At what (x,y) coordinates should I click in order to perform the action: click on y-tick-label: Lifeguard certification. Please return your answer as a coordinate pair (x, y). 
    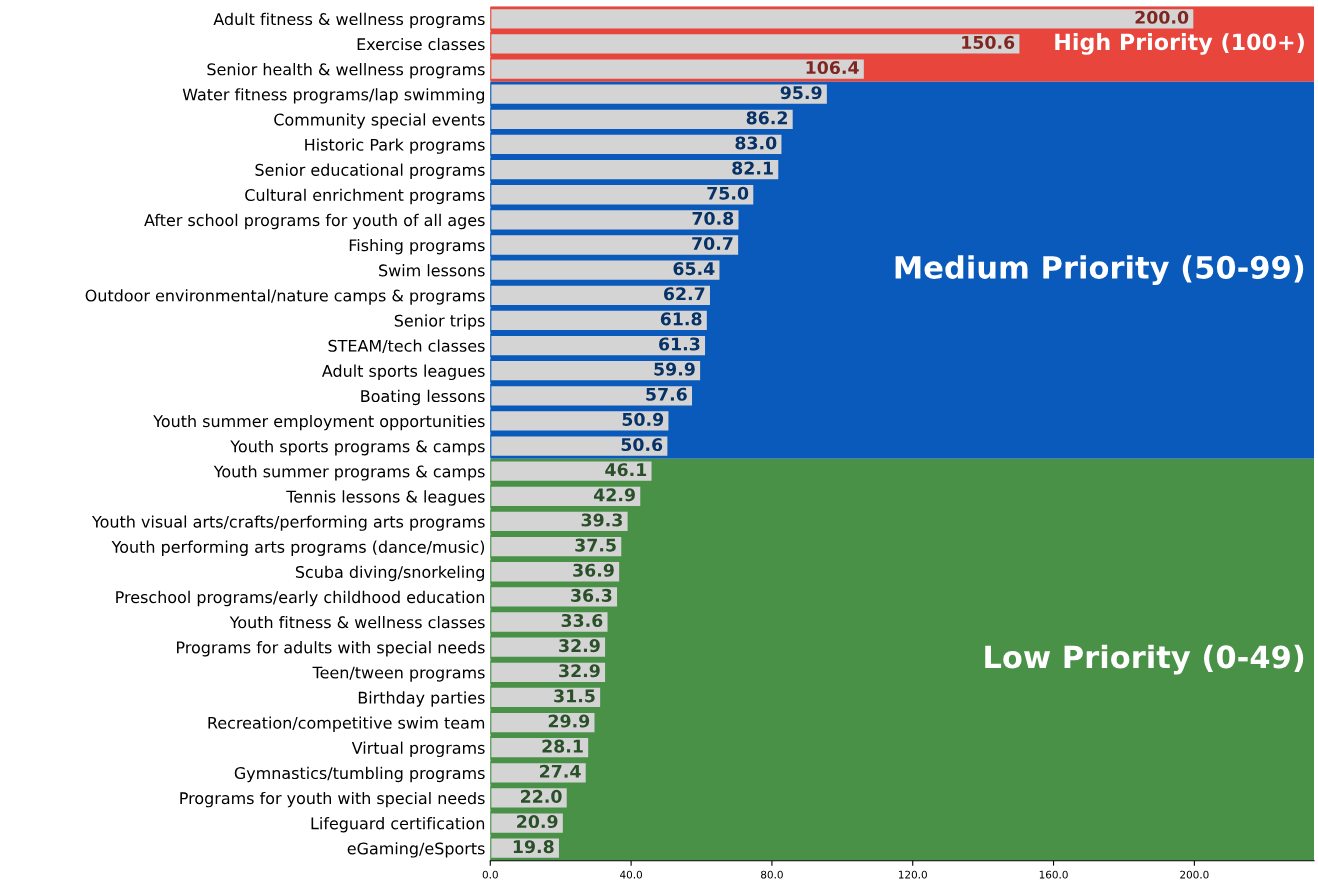
    Looking at the image, I should click on (398, 825).